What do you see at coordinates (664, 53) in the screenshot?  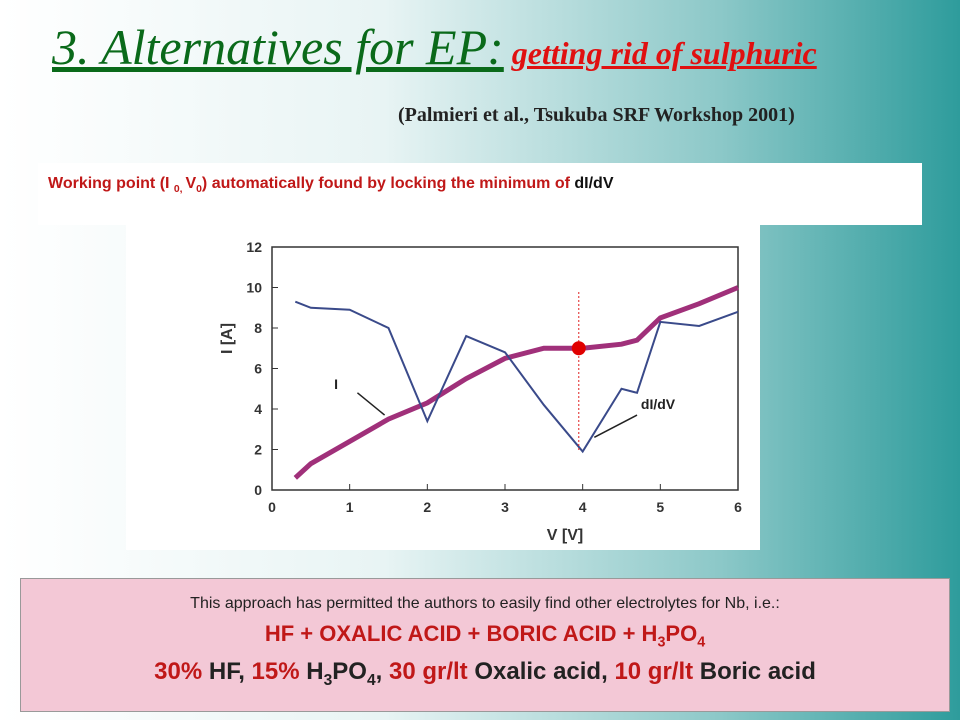 I see `title-sub: getting rid of sulphuric` at bounding box center [664, 53].